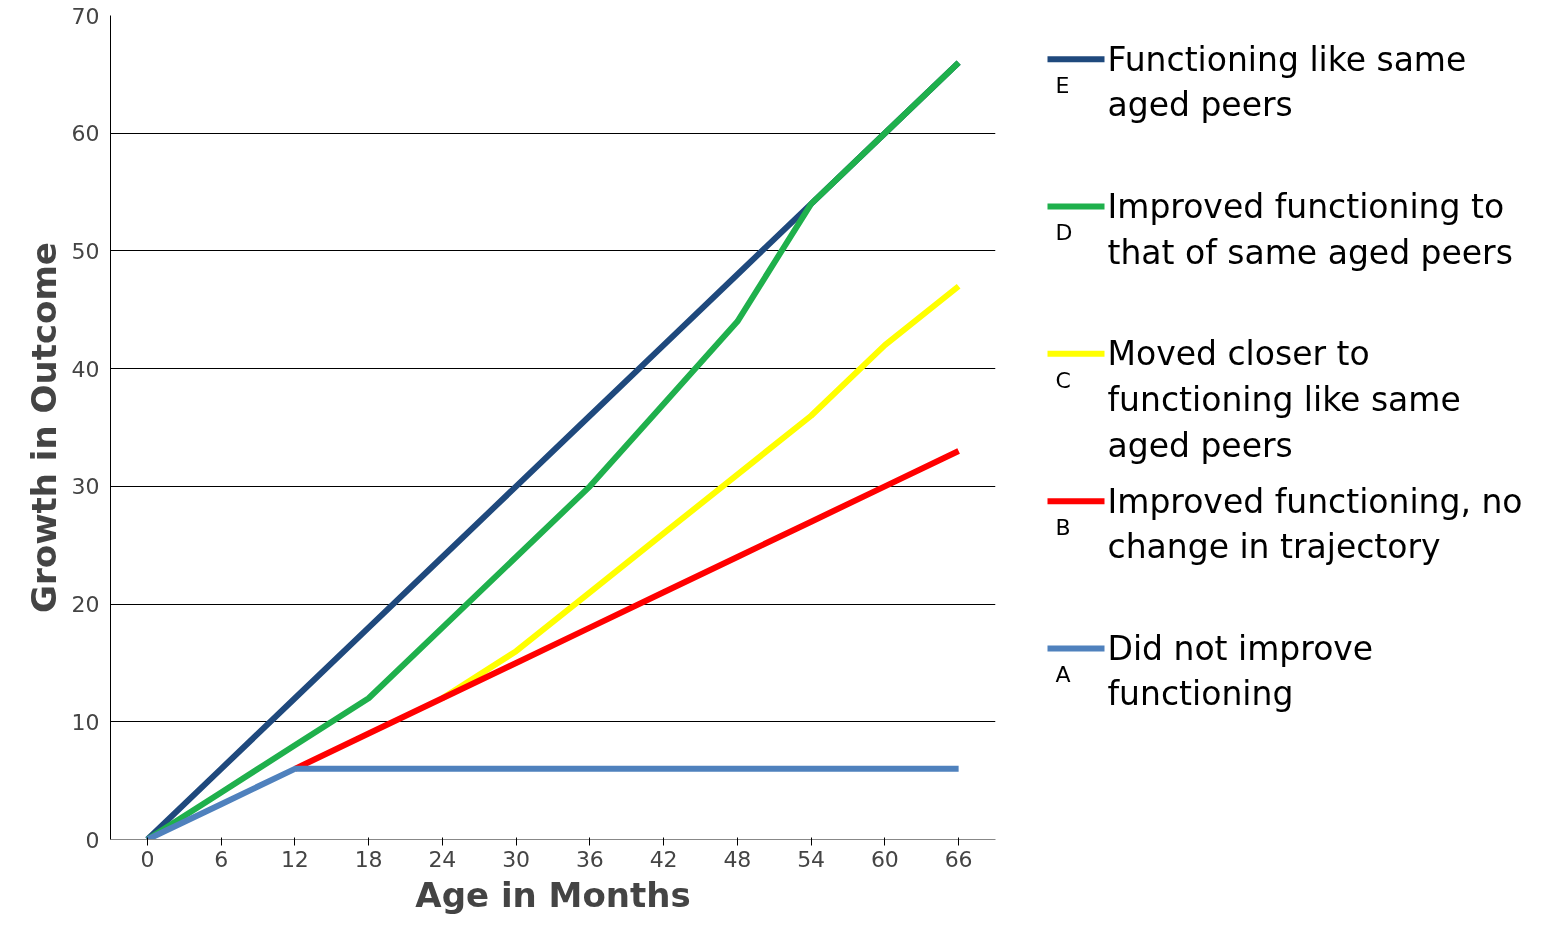 This screenshot has width=1563, height=943. Describe the element at coordinates (1284, 399) in the screenshot. I see `legend-label: Moved closer to functioning like same aged peers` at that location.